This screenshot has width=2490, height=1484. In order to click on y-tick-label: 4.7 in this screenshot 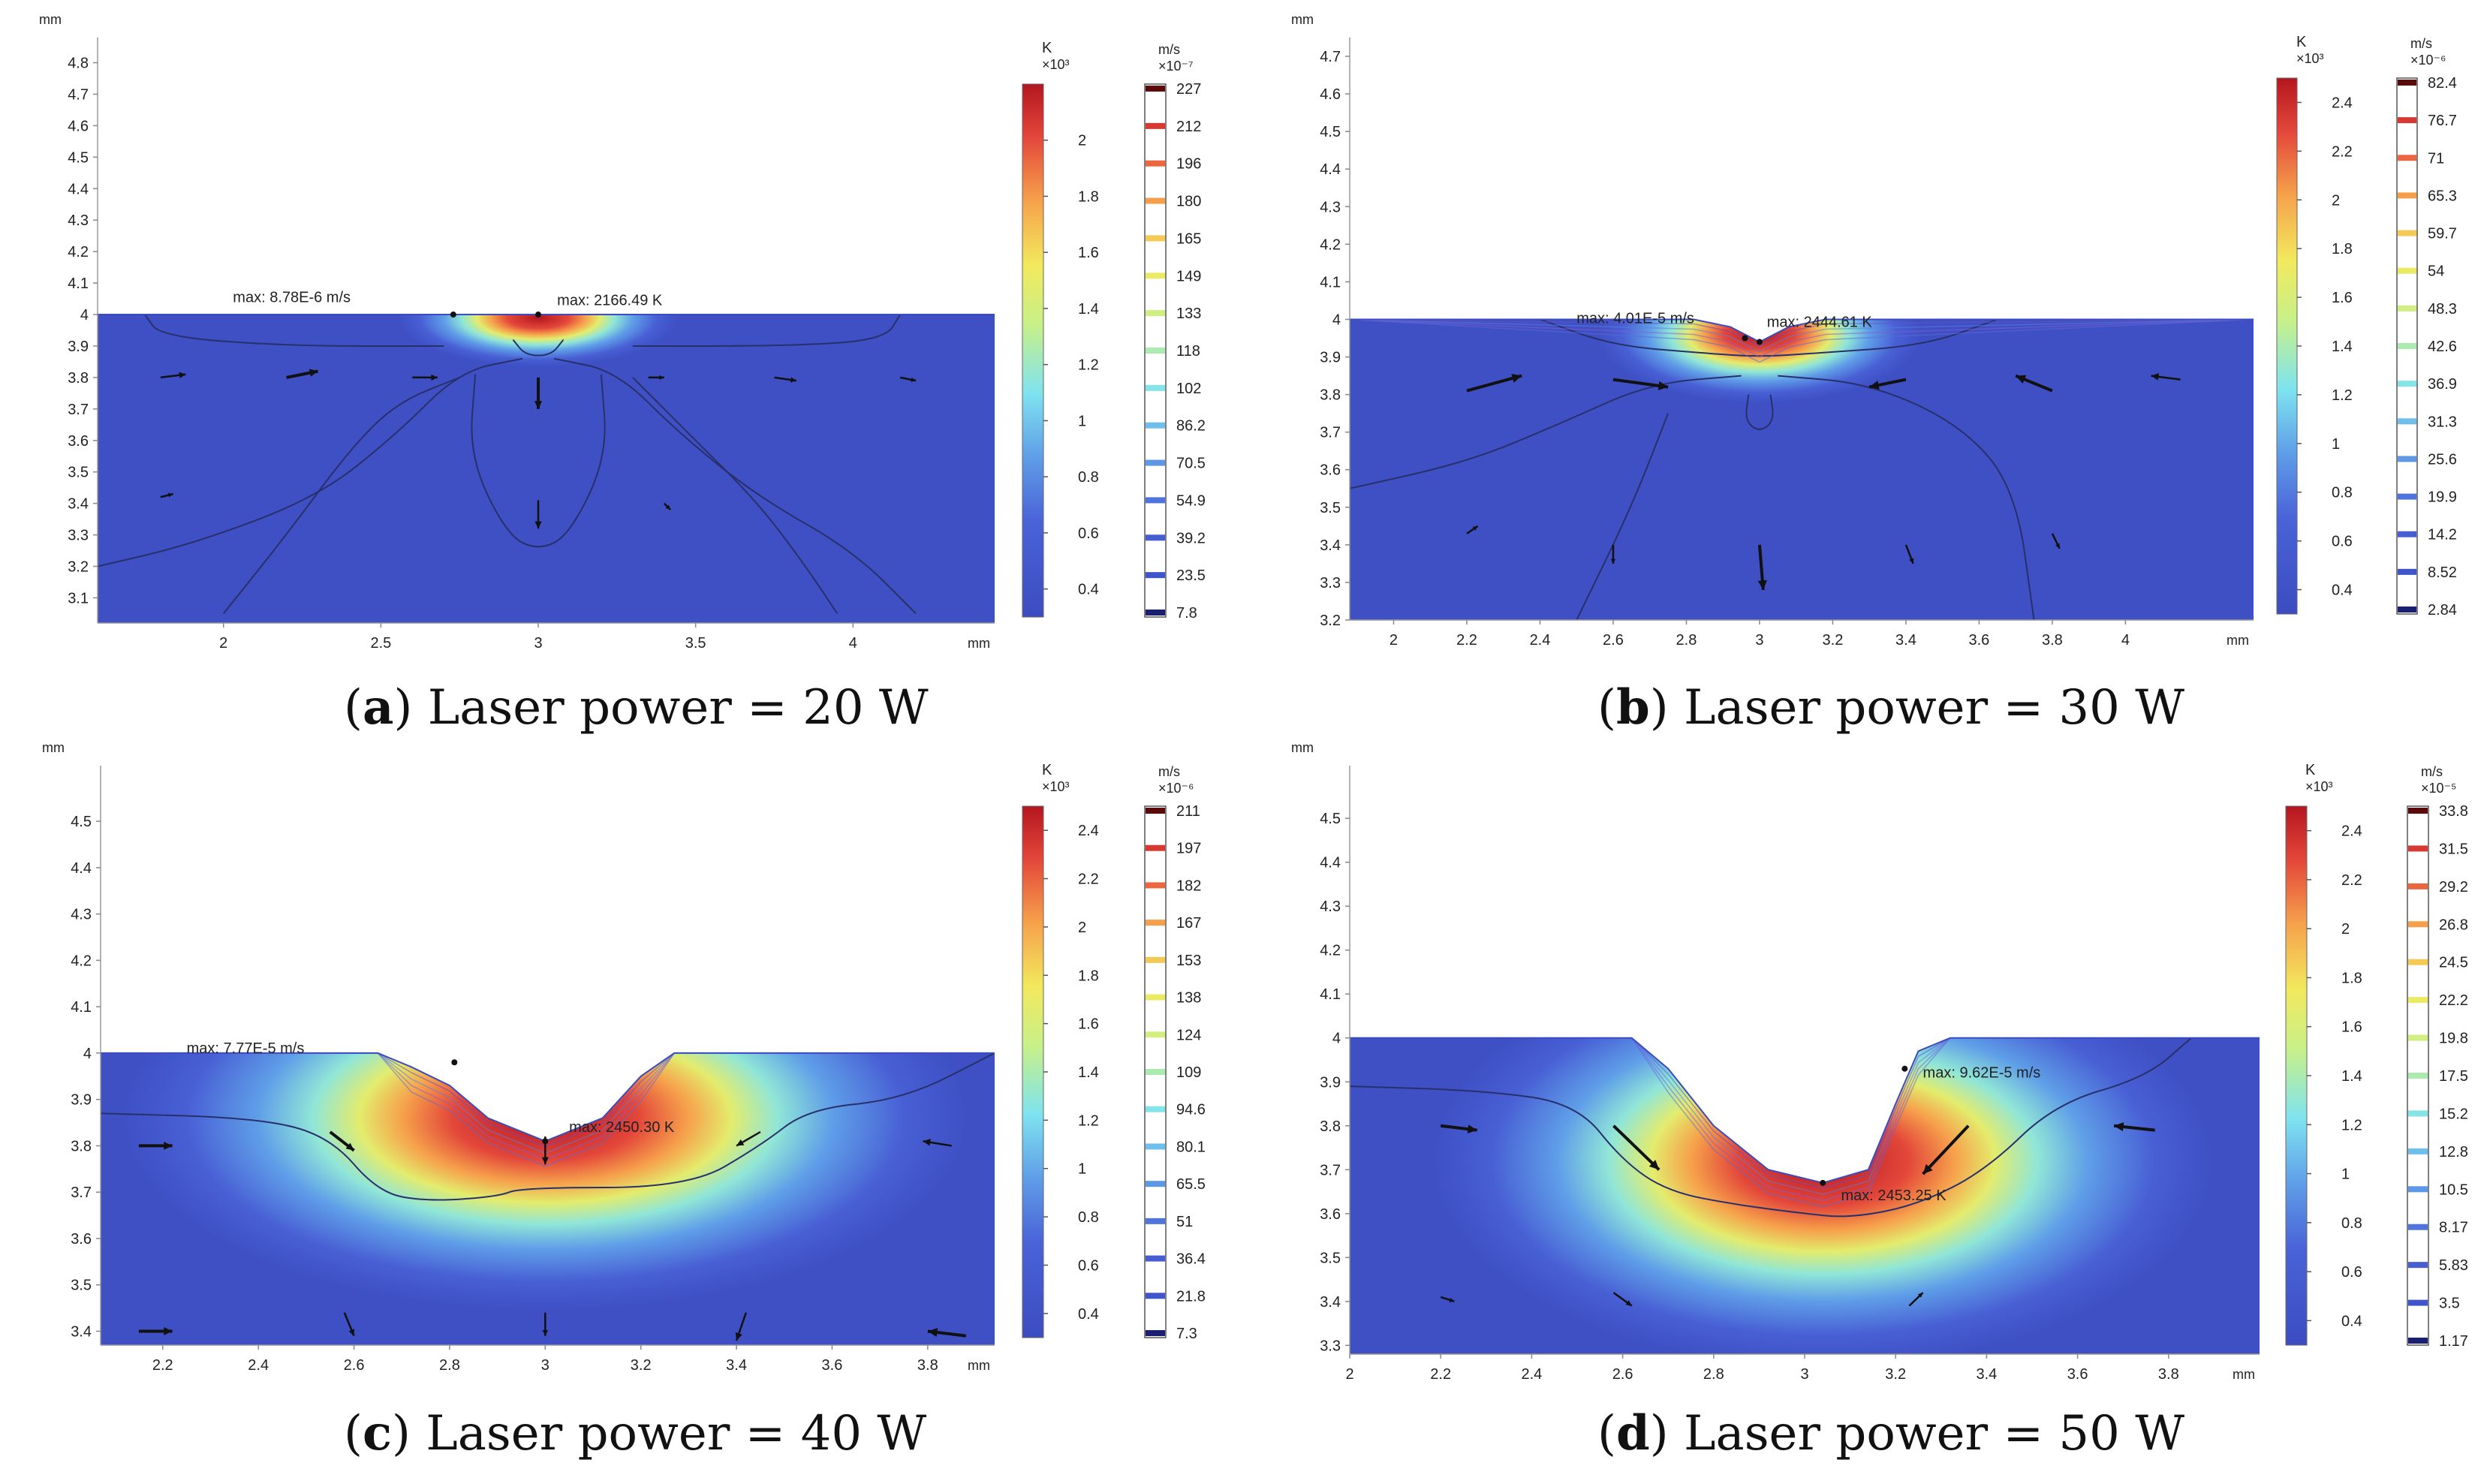, I will do `click(1330, 57)`.